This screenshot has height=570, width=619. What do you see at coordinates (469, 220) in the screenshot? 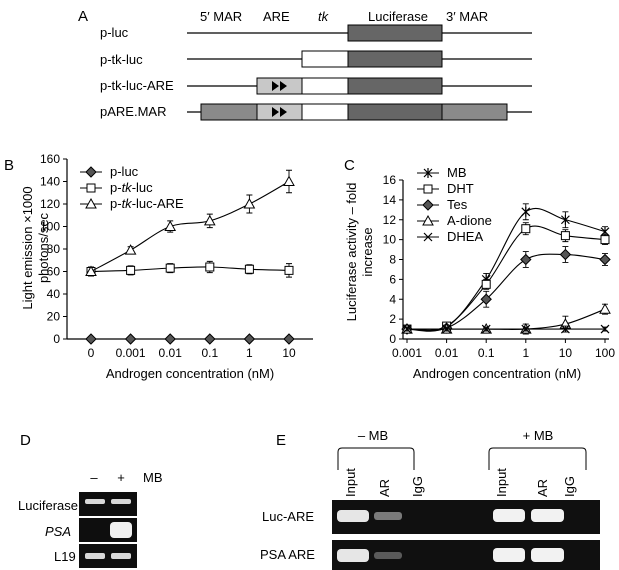
I see `chart-c-legend-label: A-dione` at bounding box center [469, 220].